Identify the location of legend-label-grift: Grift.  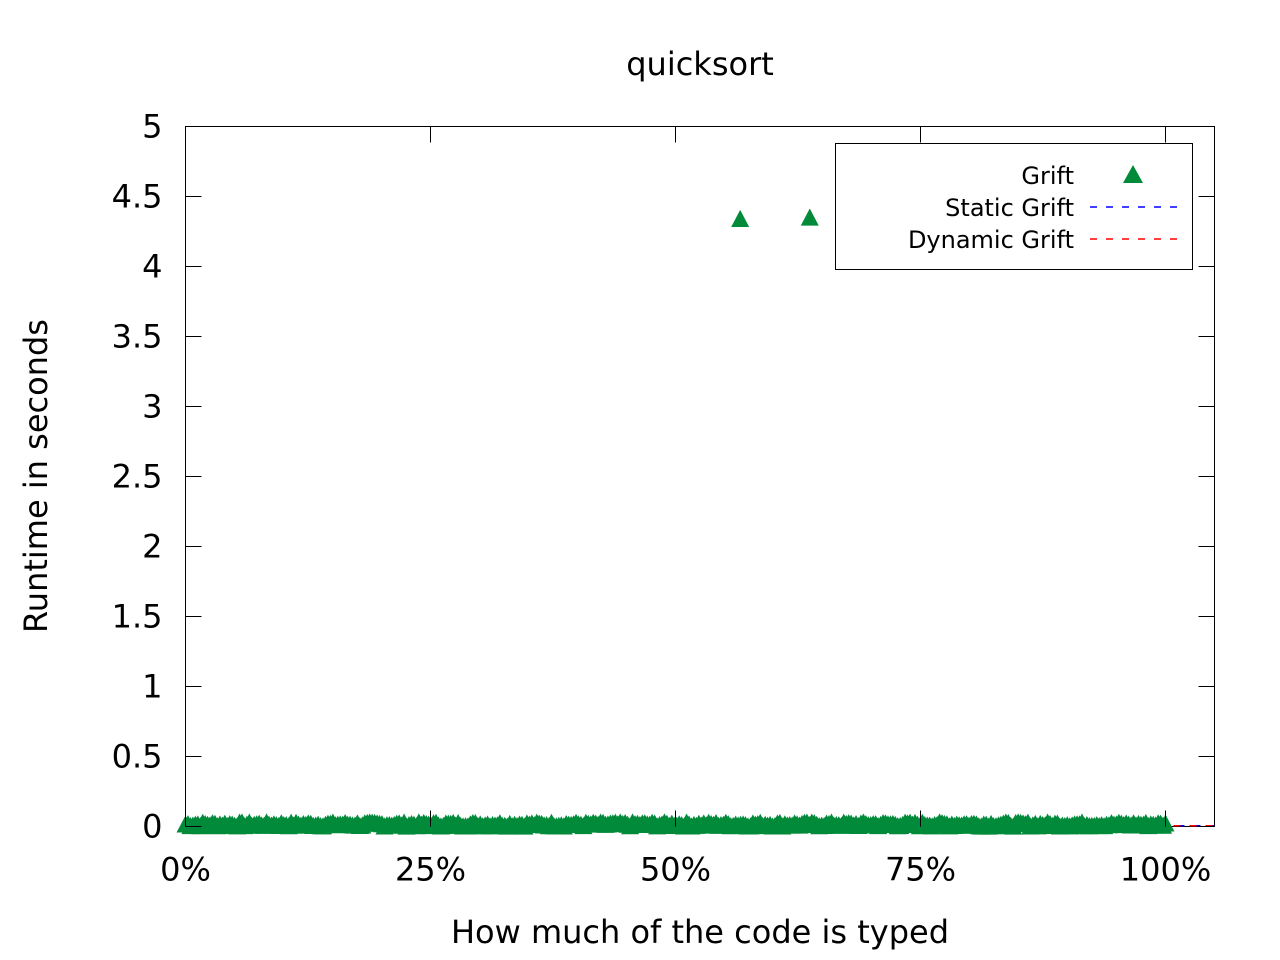
(1047, 176).